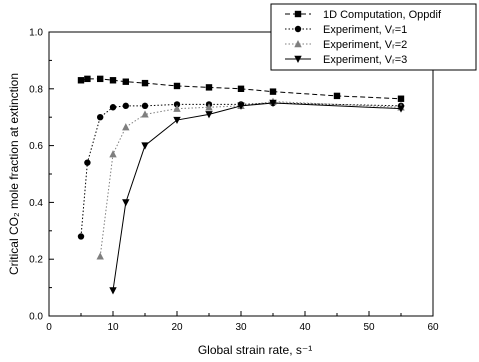  Describe the element at coordinates (36, 203) in the screenshot. I see `y-tick-label: 0.4` at that location.